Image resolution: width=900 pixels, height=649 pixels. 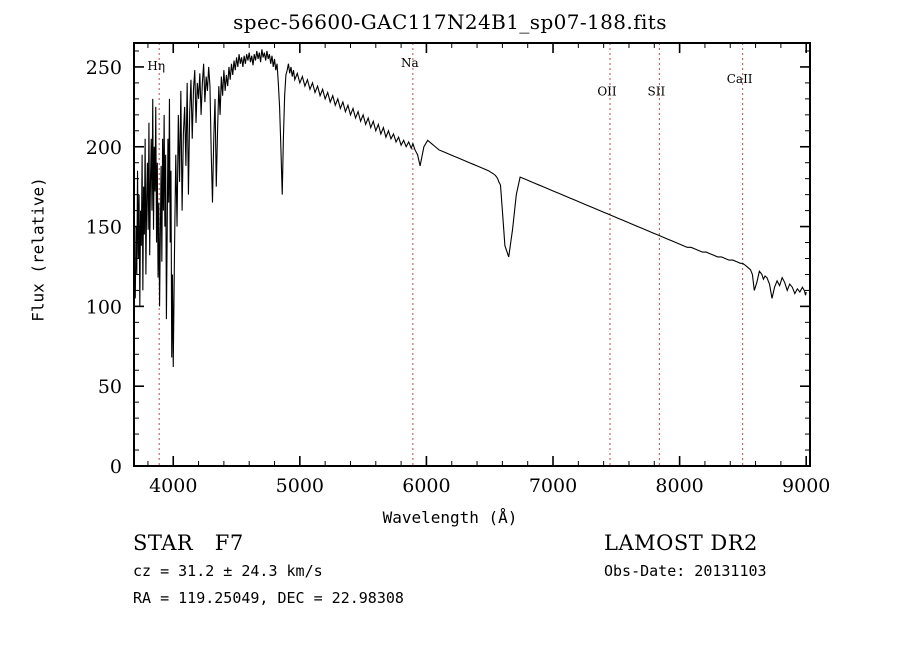 I want to click on y-axis-title: Flux (relative), so click(x=38, y=249).